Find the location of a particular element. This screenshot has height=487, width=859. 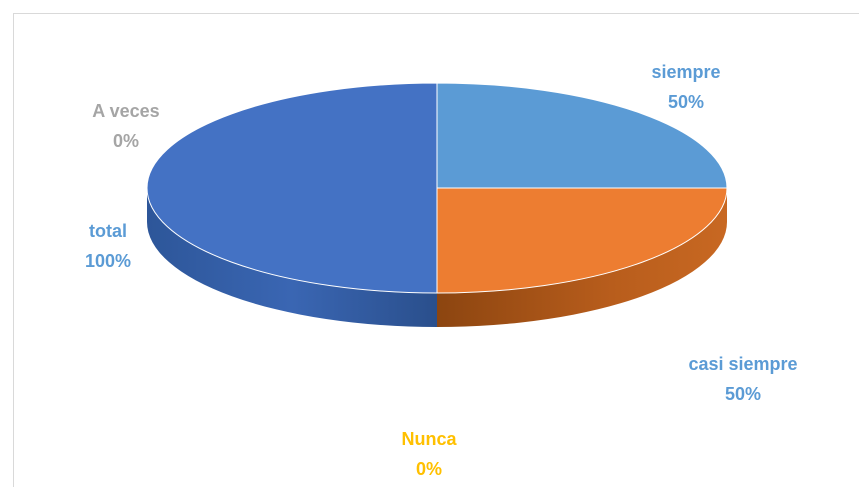

data-label-percent: 100% is located at coordinates (108, 261).